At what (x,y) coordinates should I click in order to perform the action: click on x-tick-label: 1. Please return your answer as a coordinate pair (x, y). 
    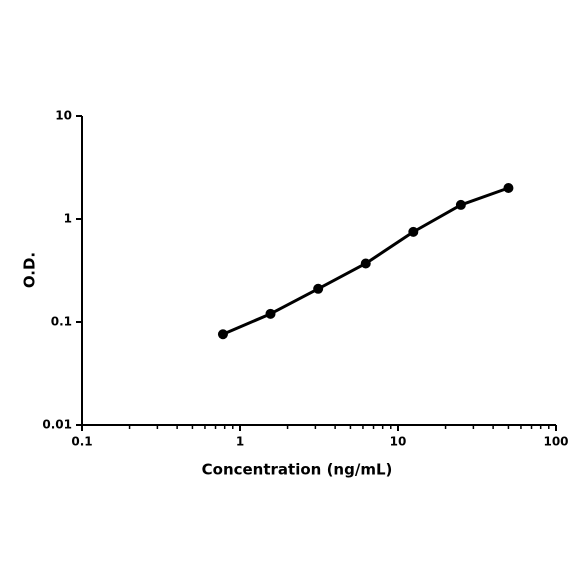
    Looking at the image, I should click on (240, 442).